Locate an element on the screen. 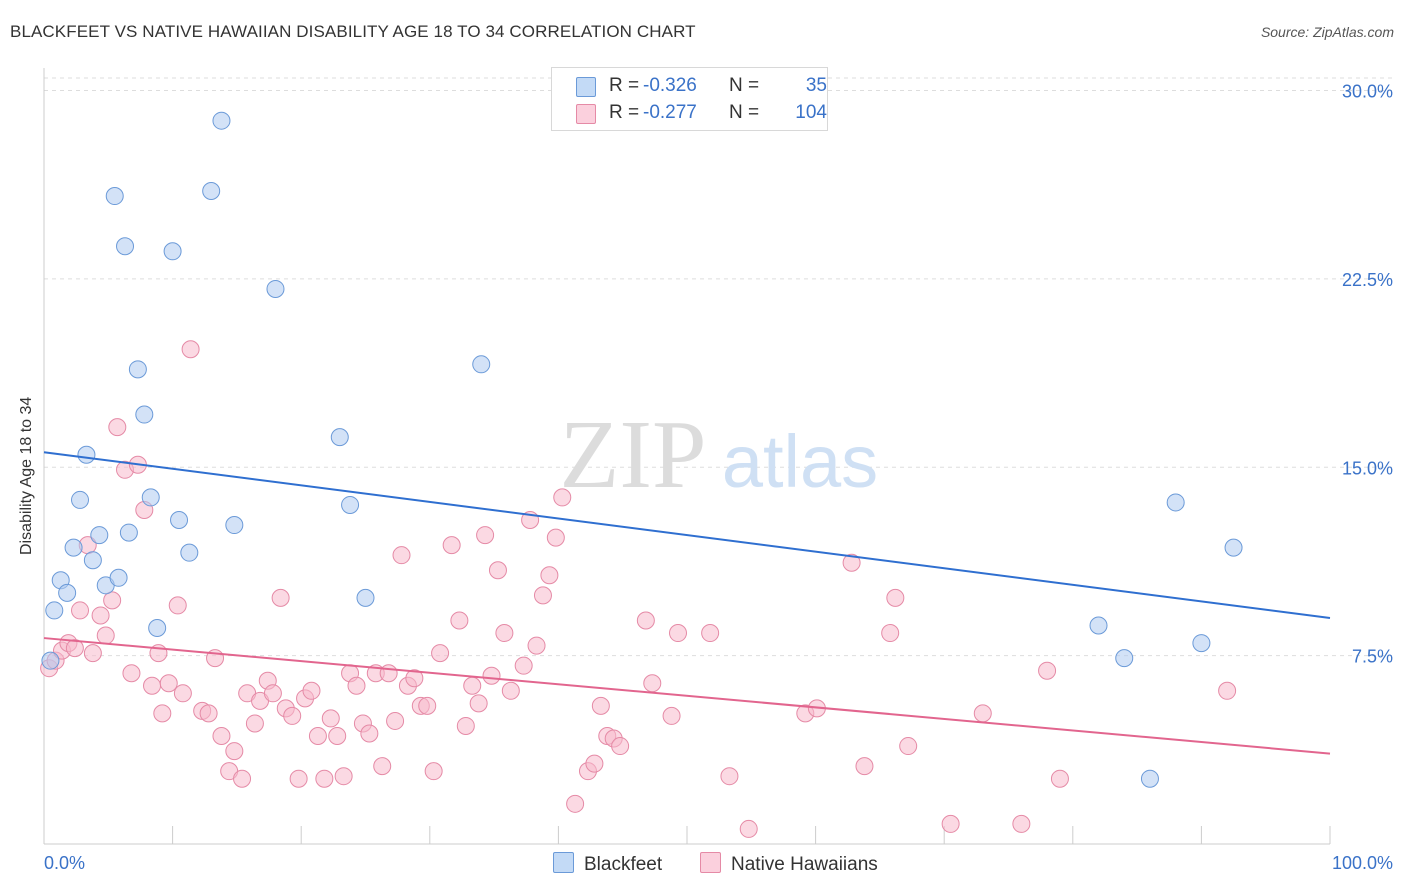 This screenshot has height=892, width=1406. legend-swatch-native-hawaiians is located at coordinates (586, 114).